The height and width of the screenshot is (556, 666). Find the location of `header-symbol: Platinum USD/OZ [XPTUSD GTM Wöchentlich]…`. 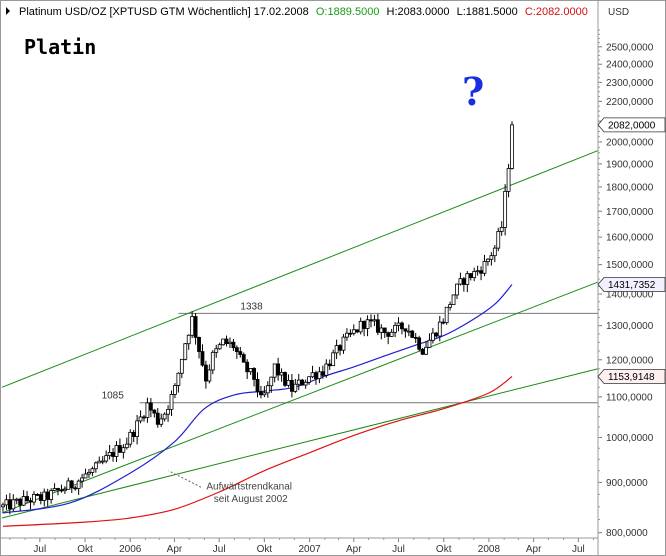

header-symbol: Platinum USD/OZ [XPTUSD GTM Wöchentlich]… is located at coordinates (164, 12).